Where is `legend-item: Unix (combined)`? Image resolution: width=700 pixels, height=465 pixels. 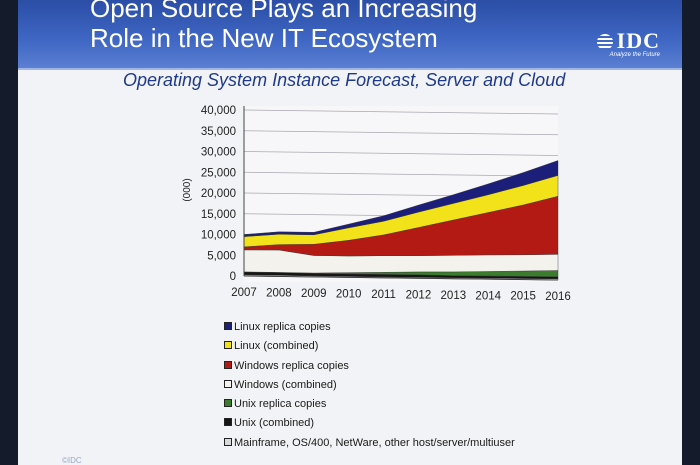 legend-item: Unix (combined) is located at coordinates (369, 423).